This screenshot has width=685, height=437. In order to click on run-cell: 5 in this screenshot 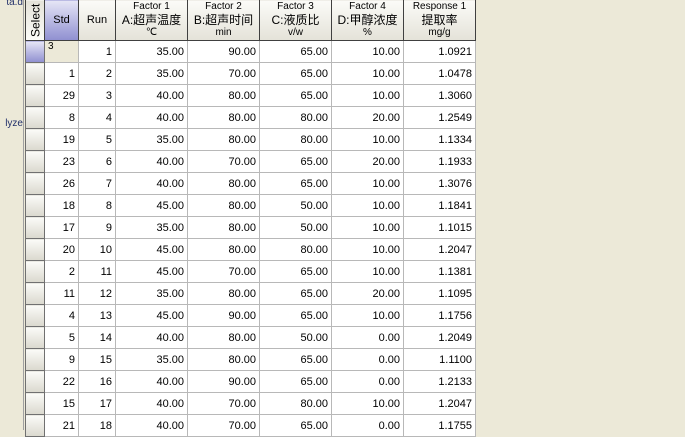, I will do `click(97, 139)`.